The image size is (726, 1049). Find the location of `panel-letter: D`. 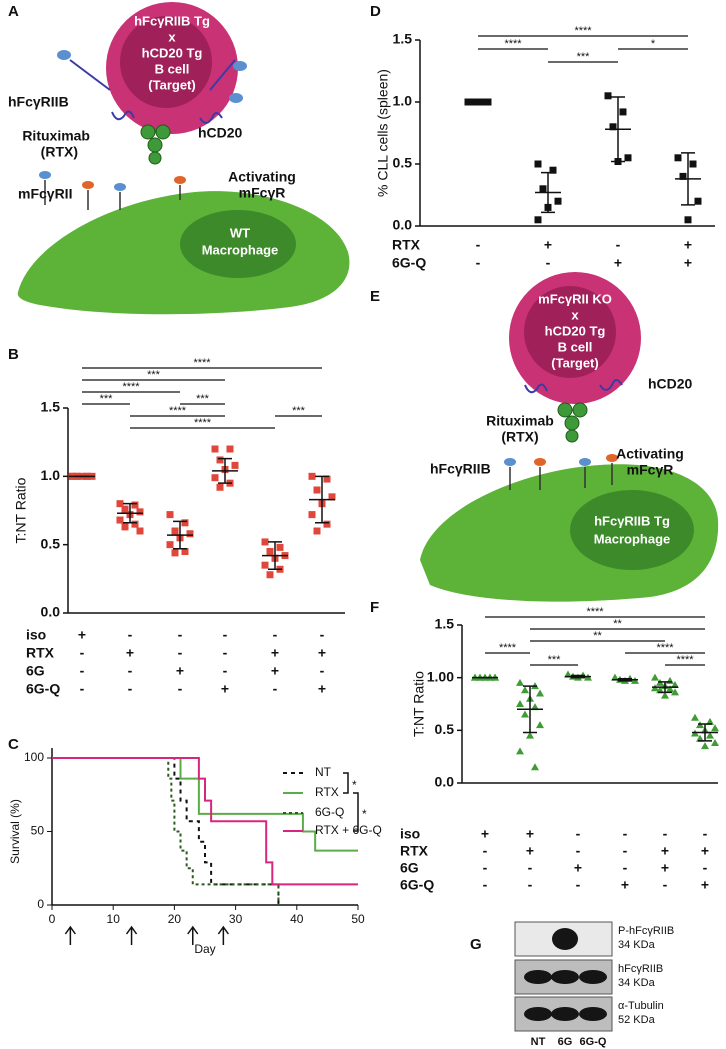

panel-letter: D is located at coordinates (375, 11).